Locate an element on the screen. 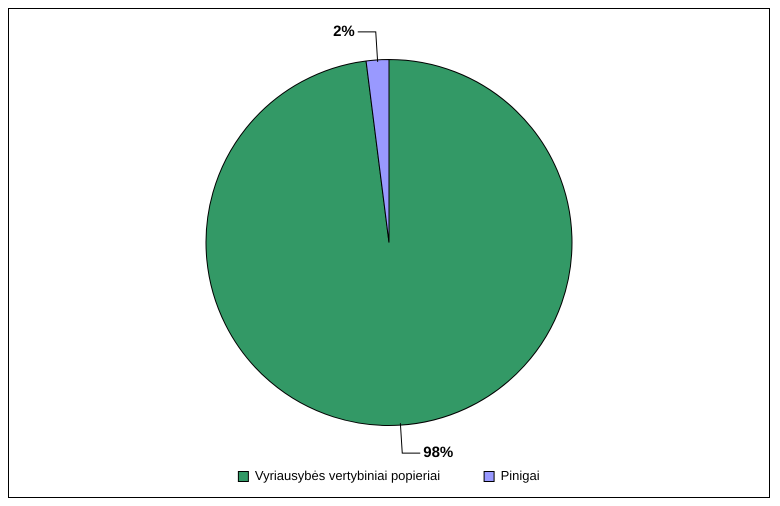 The height and width of the screenshot is (506, 780). legend-label: Pinigai is located at coordinates (520, 476).